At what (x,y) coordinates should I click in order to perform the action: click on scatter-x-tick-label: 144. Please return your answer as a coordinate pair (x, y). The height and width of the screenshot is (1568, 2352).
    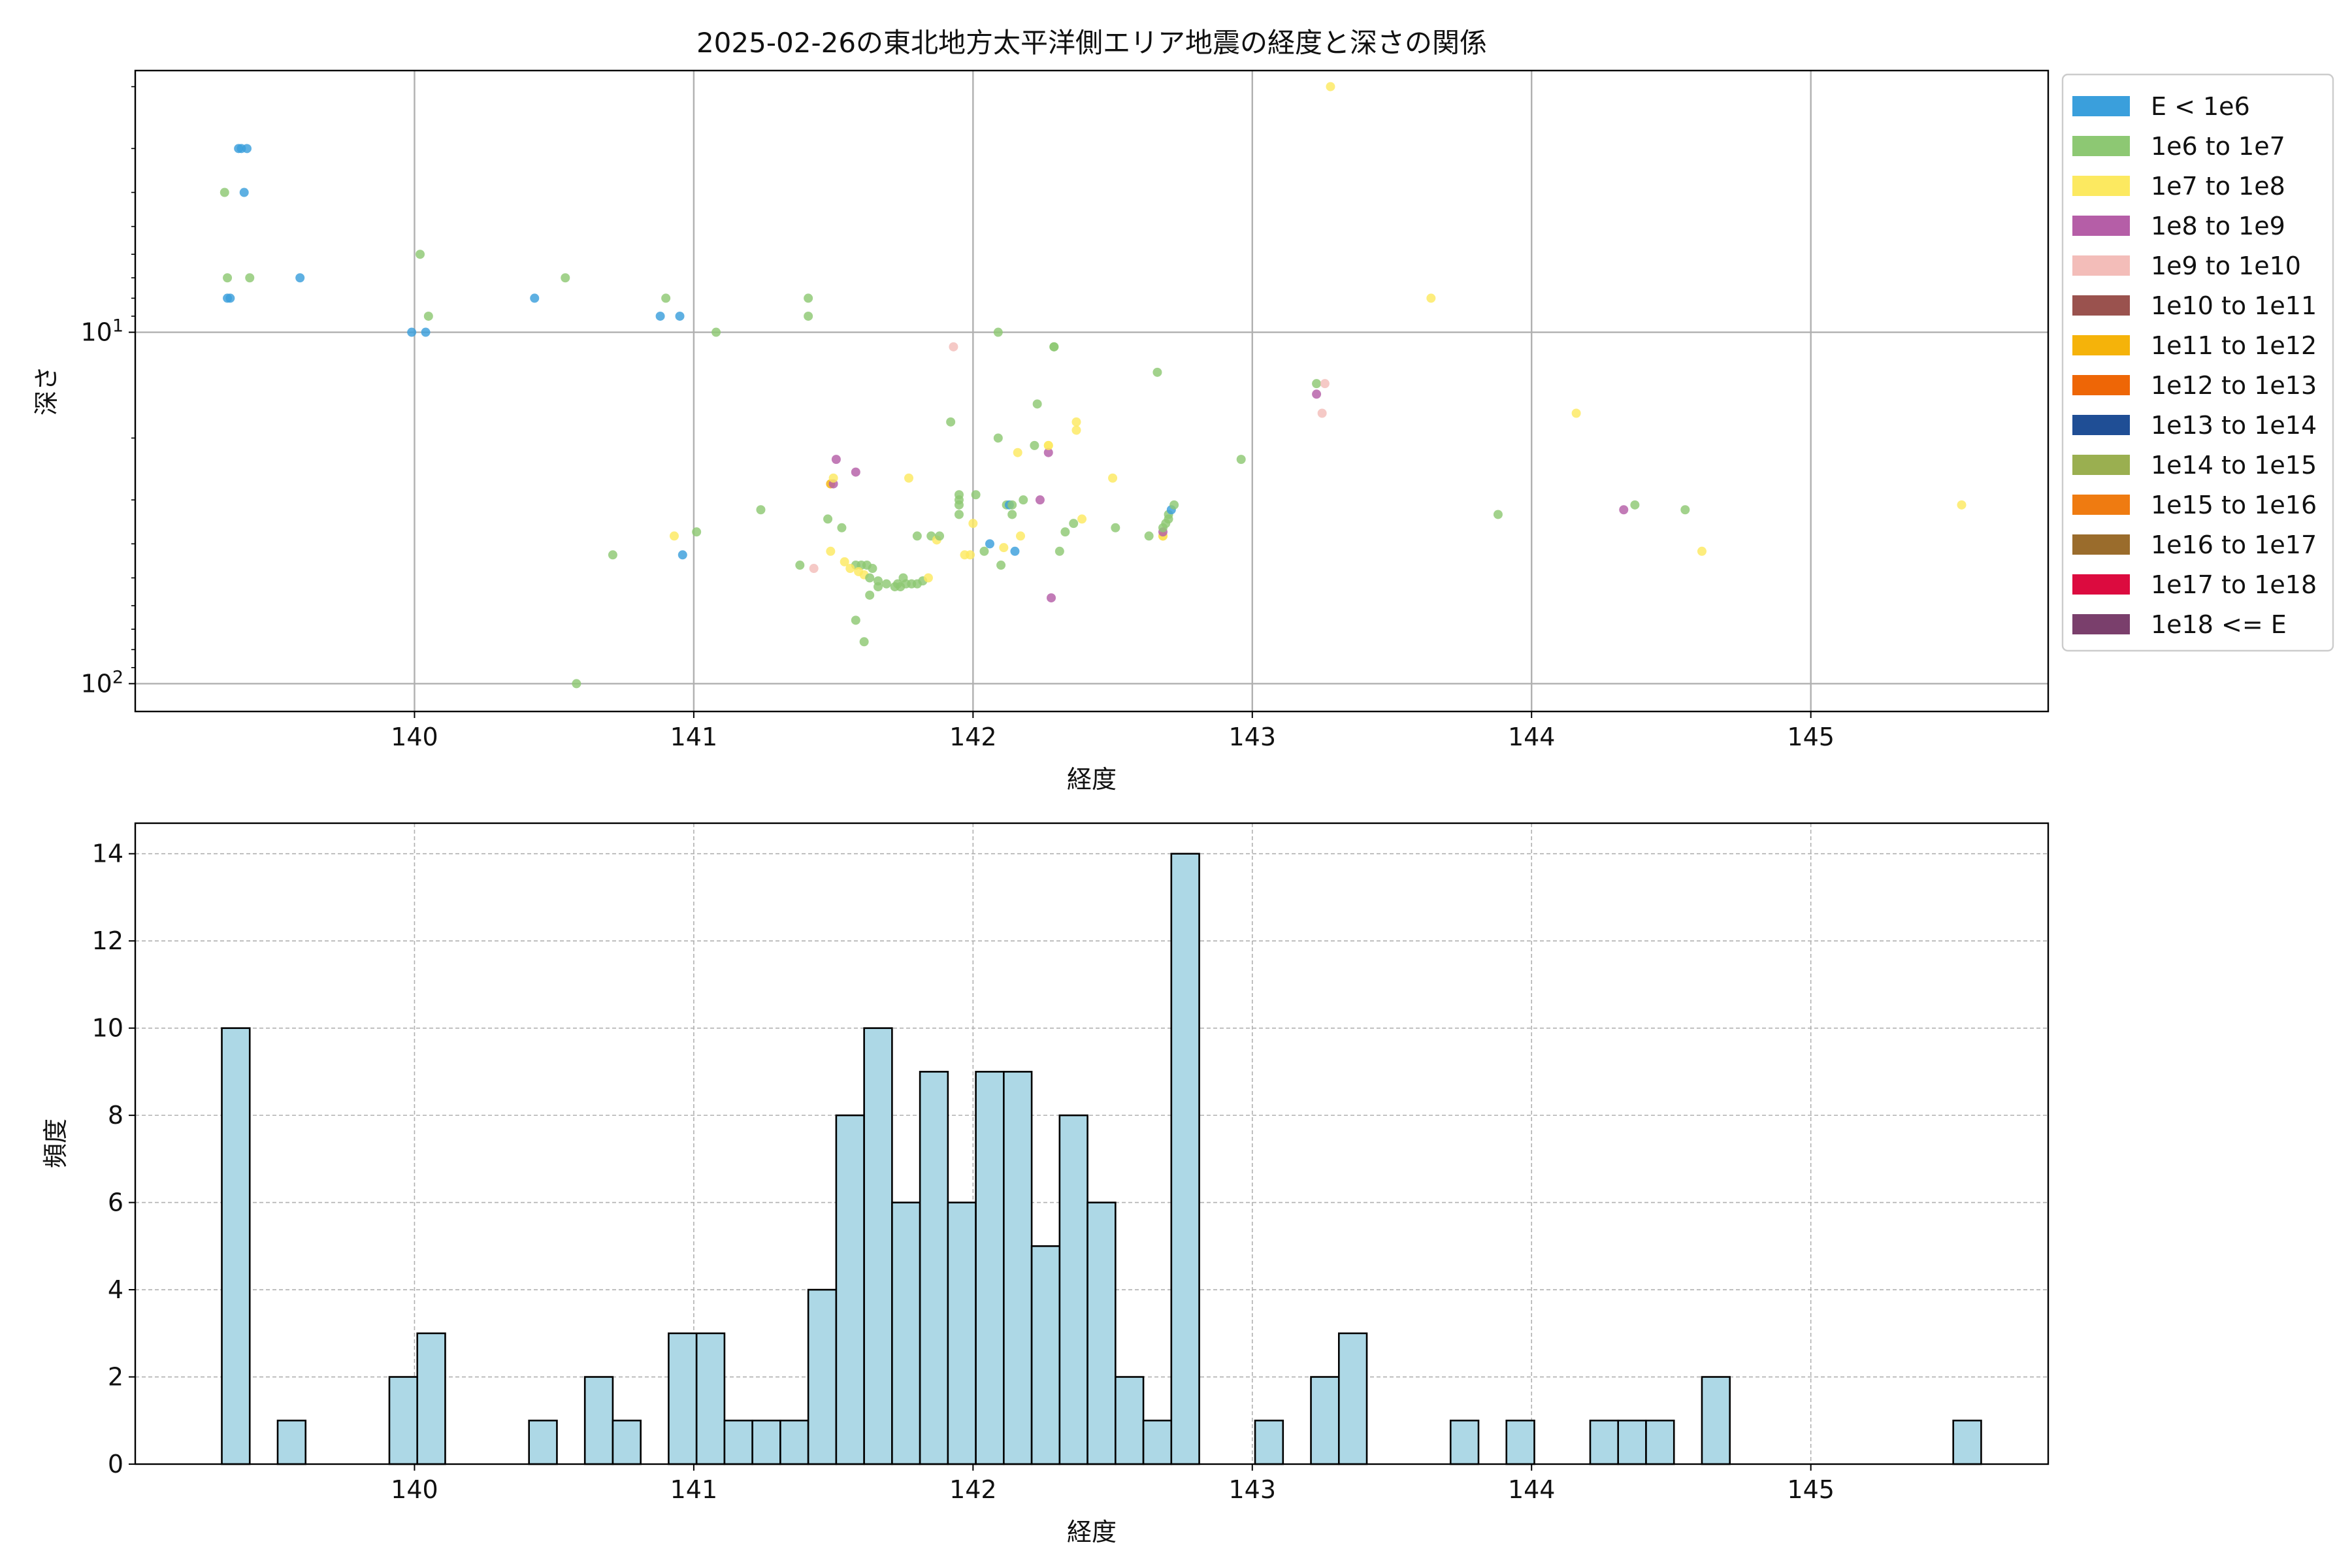
    Looking at the image, I should click on (1532, 737).